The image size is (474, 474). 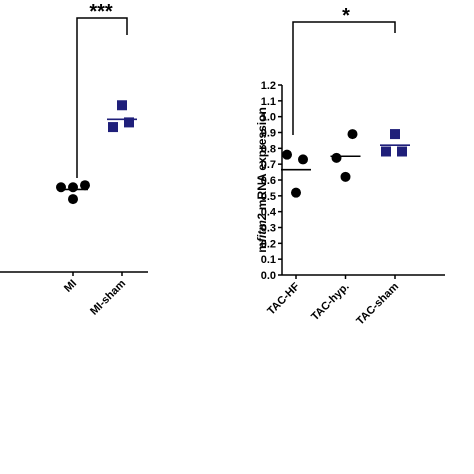 I want to click on x-tick-label: TAC-sham, so click(x=377, y=303).